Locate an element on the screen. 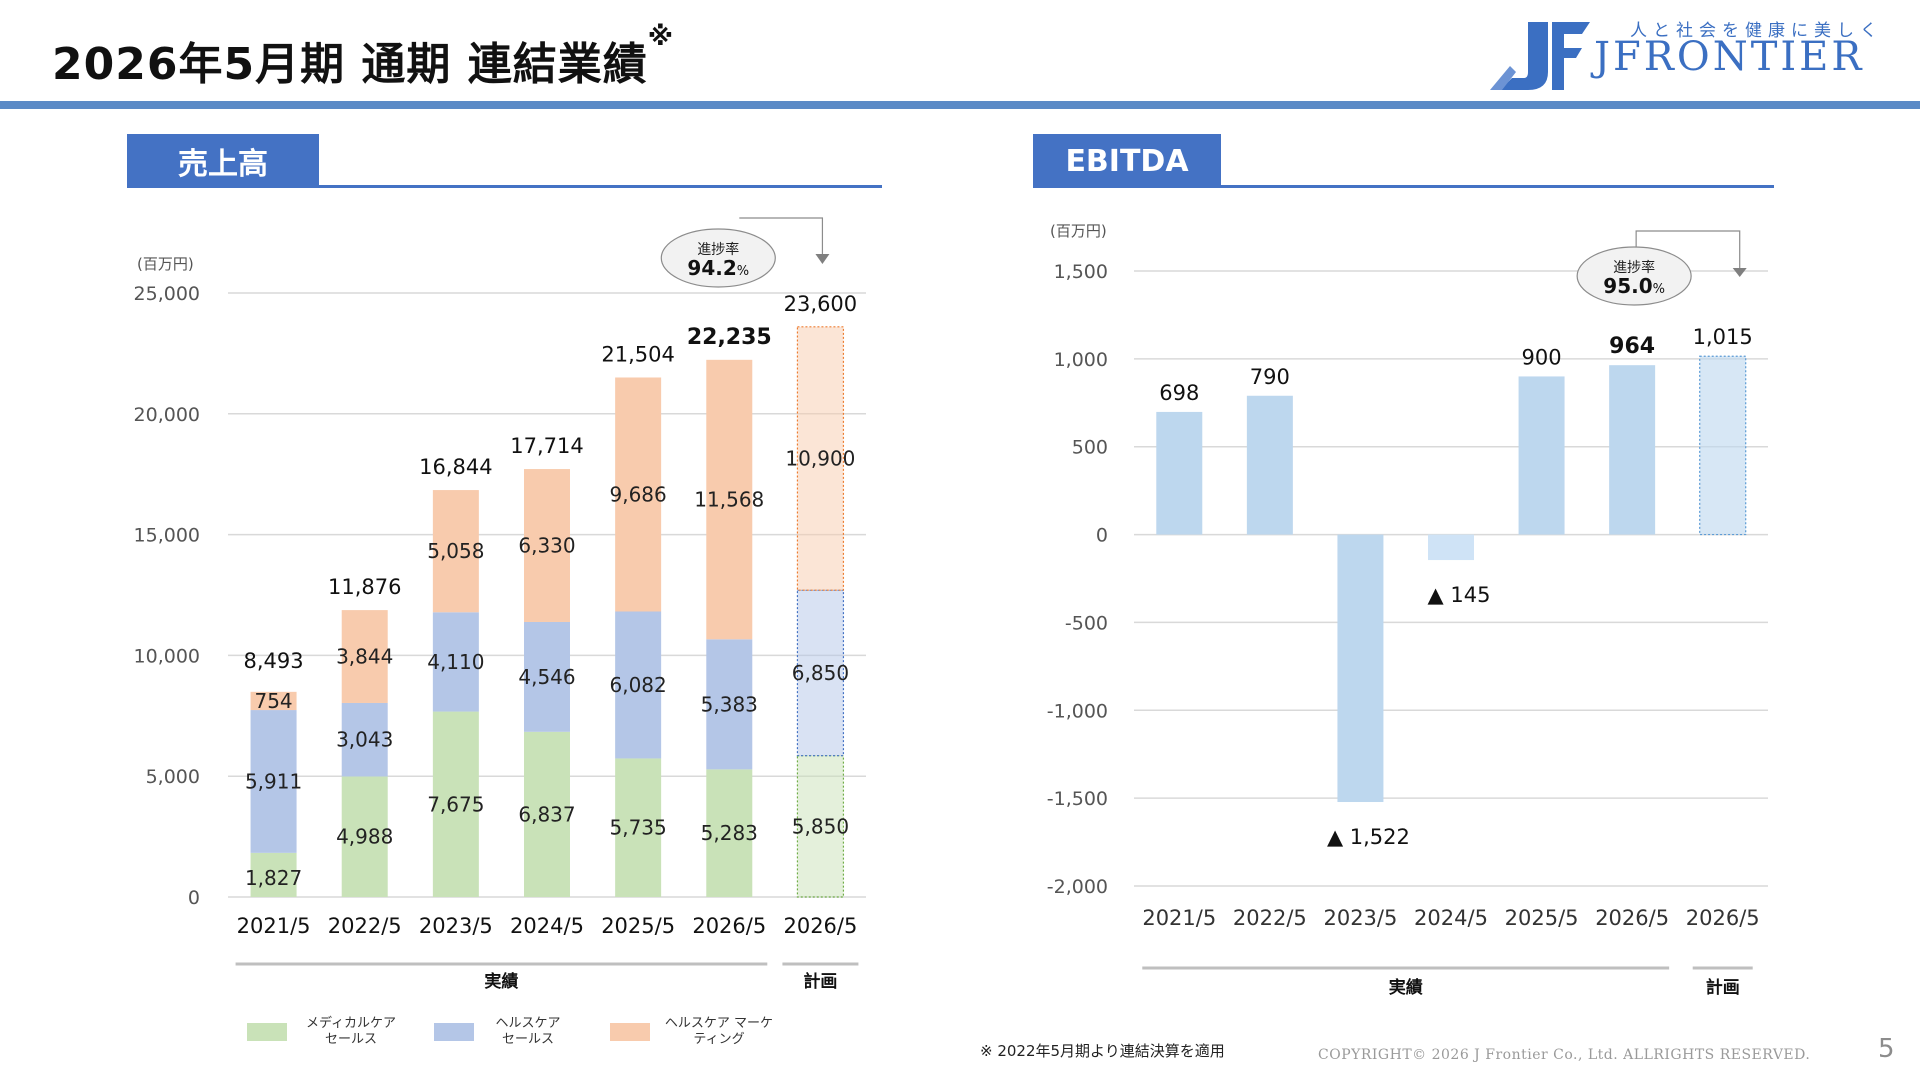 This screenshot has width=1920, height=1080. sales-progress-connector is located at coordinates (781, 236).